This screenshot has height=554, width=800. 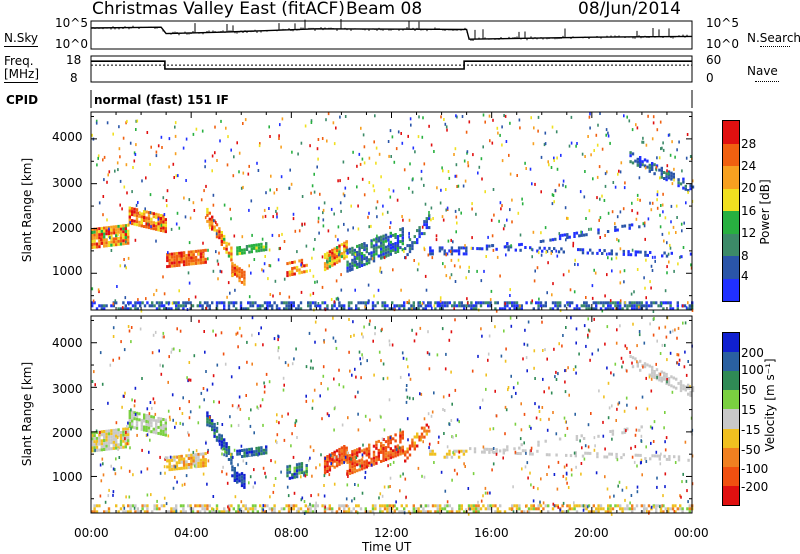 I want to click on power-cbar-tick-24: 24, so click(x=749, y=166).